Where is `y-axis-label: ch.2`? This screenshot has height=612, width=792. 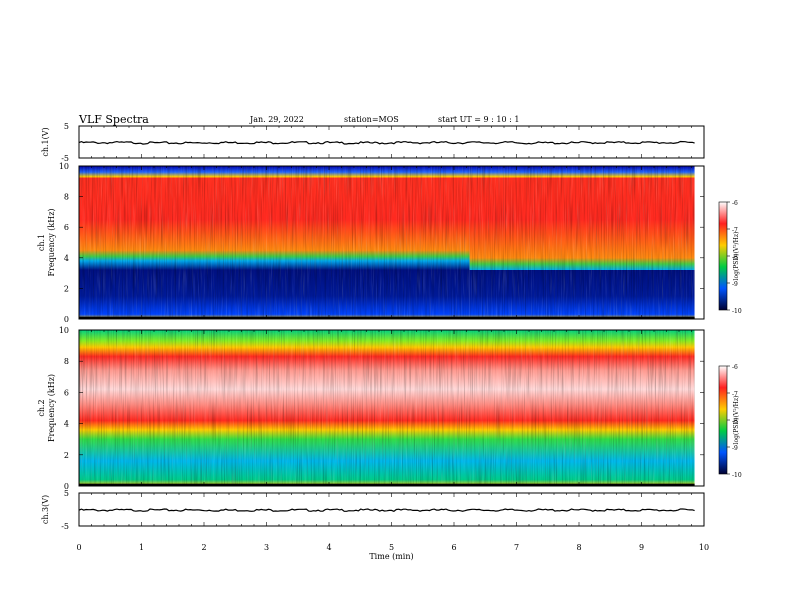 y-axis-label: ch.2 is located at coordinates (41, 407).